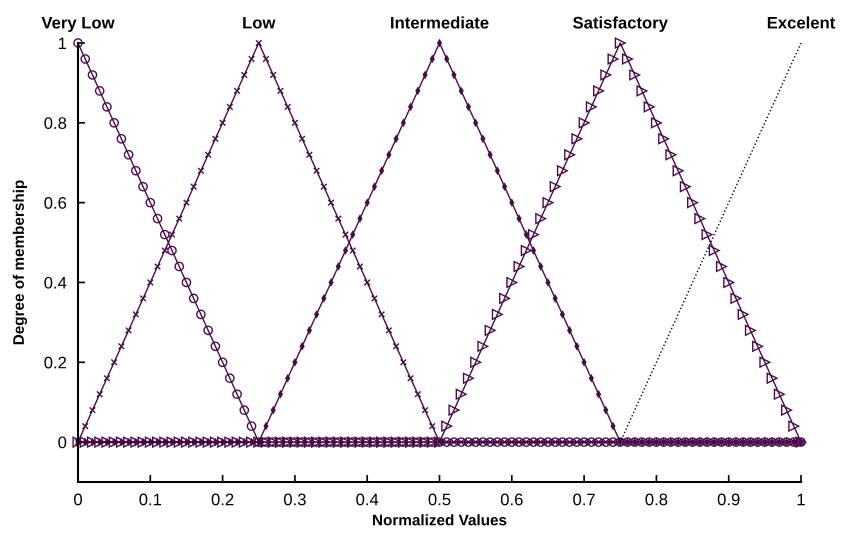 The width and height of the screenshot is (849, 538). I want to click on series-label: Excelent, so click(802, 22).